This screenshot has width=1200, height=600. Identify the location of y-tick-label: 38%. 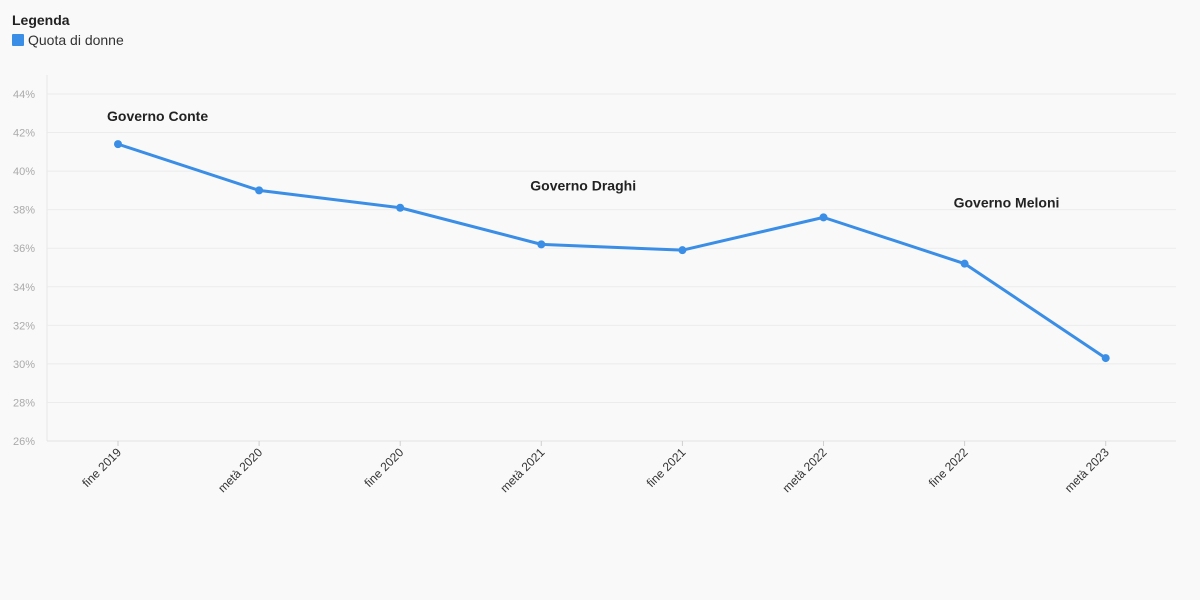
(24, 211).